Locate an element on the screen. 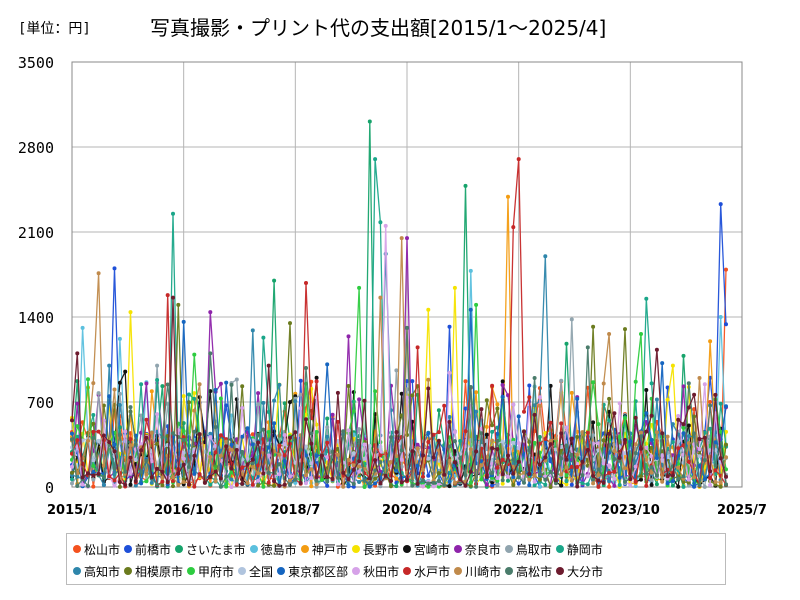  legend-label: 高知市 is located at coordinates (102, 571).